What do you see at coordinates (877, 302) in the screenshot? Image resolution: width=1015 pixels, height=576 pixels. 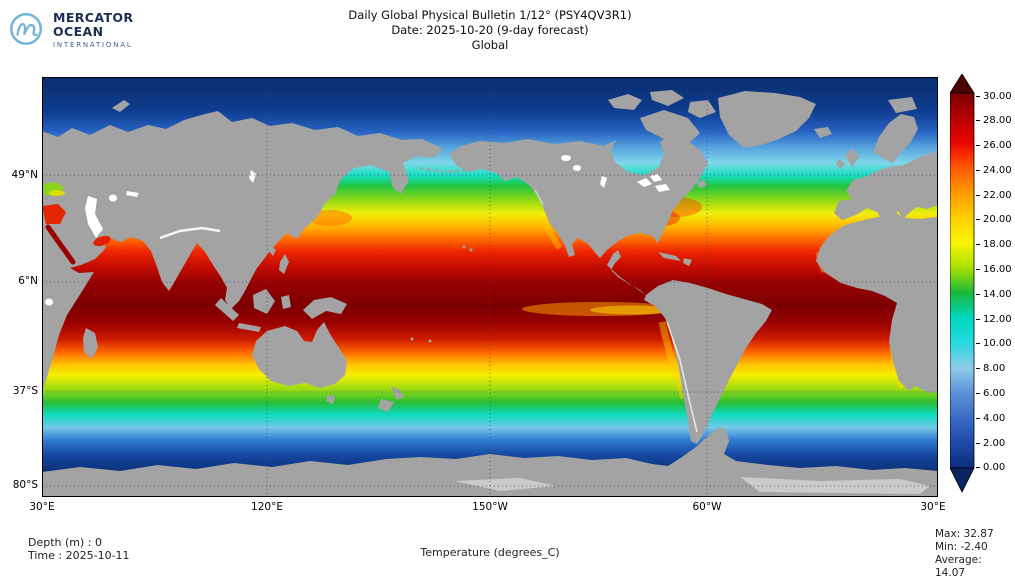 I see `continent-africa-west` at bounding box center [877, 302].